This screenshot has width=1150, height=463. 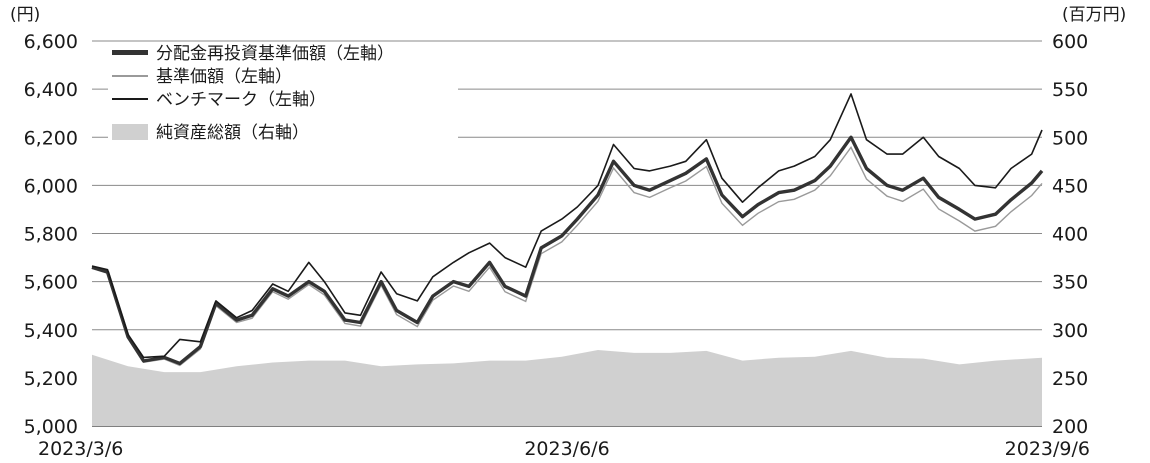 I want to click on right-tick-label: 400, so click(x=1070, y=235).